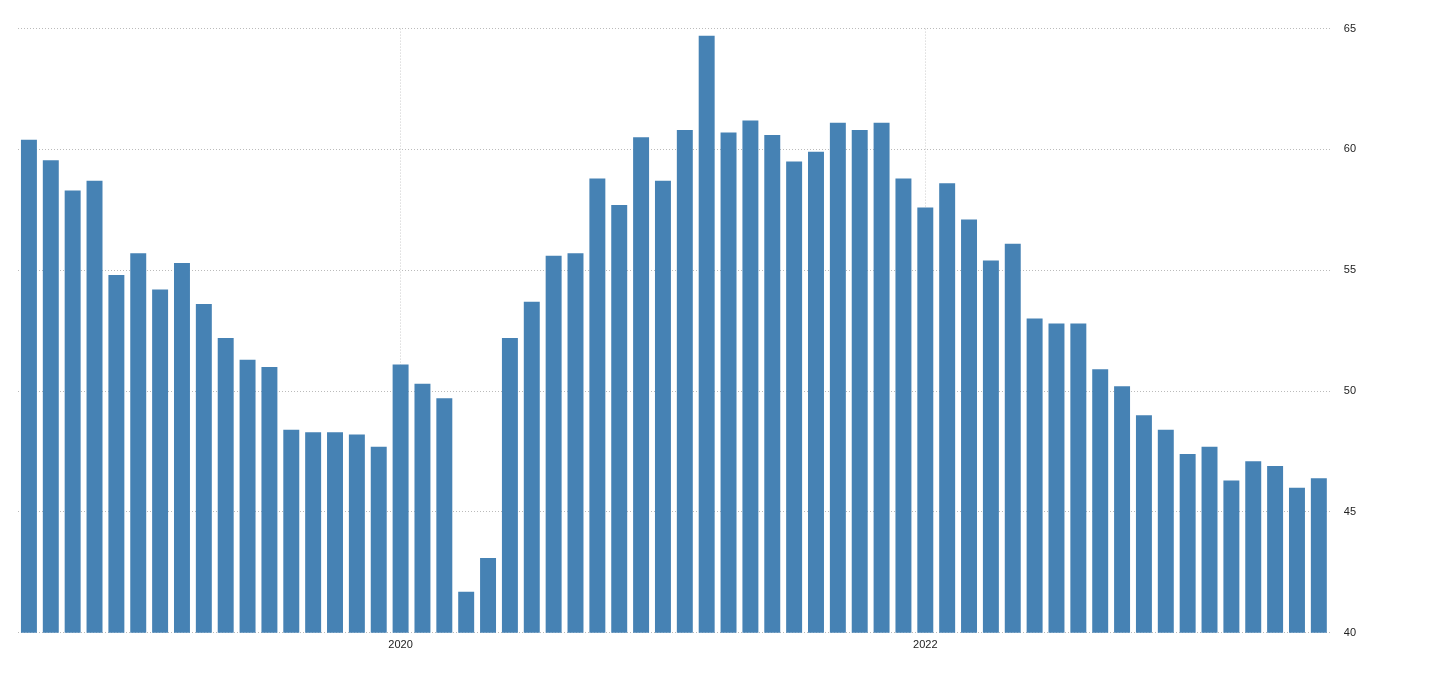 The image size is (1438, 680). What do you see at coordinates (925, 644) in the screenshot?
I see `x-tick-label: 2022` at bounding box center [925, 644].